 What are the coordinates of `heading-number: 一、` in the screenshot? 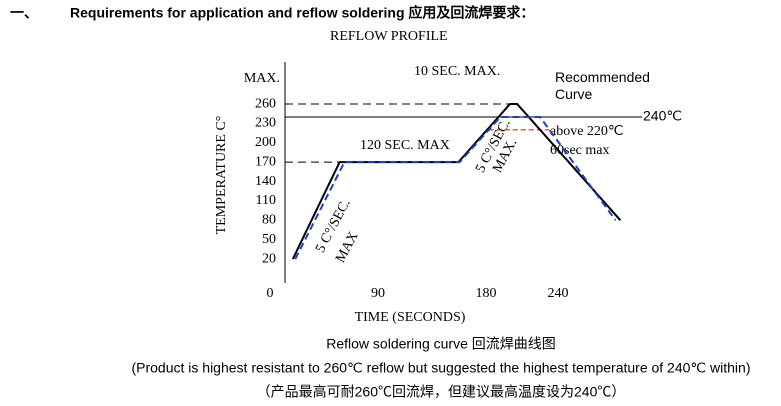 It's located at (24, 13).